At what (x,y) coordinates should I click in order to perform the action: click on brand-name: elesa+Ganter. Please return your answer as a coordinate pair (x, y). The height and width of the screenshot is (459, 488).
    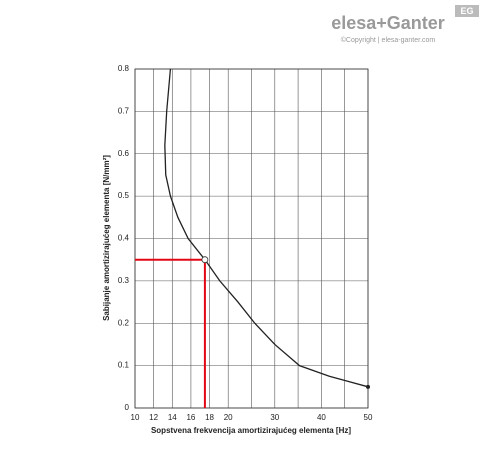
    Looking at the image, I should click on (388, 23).